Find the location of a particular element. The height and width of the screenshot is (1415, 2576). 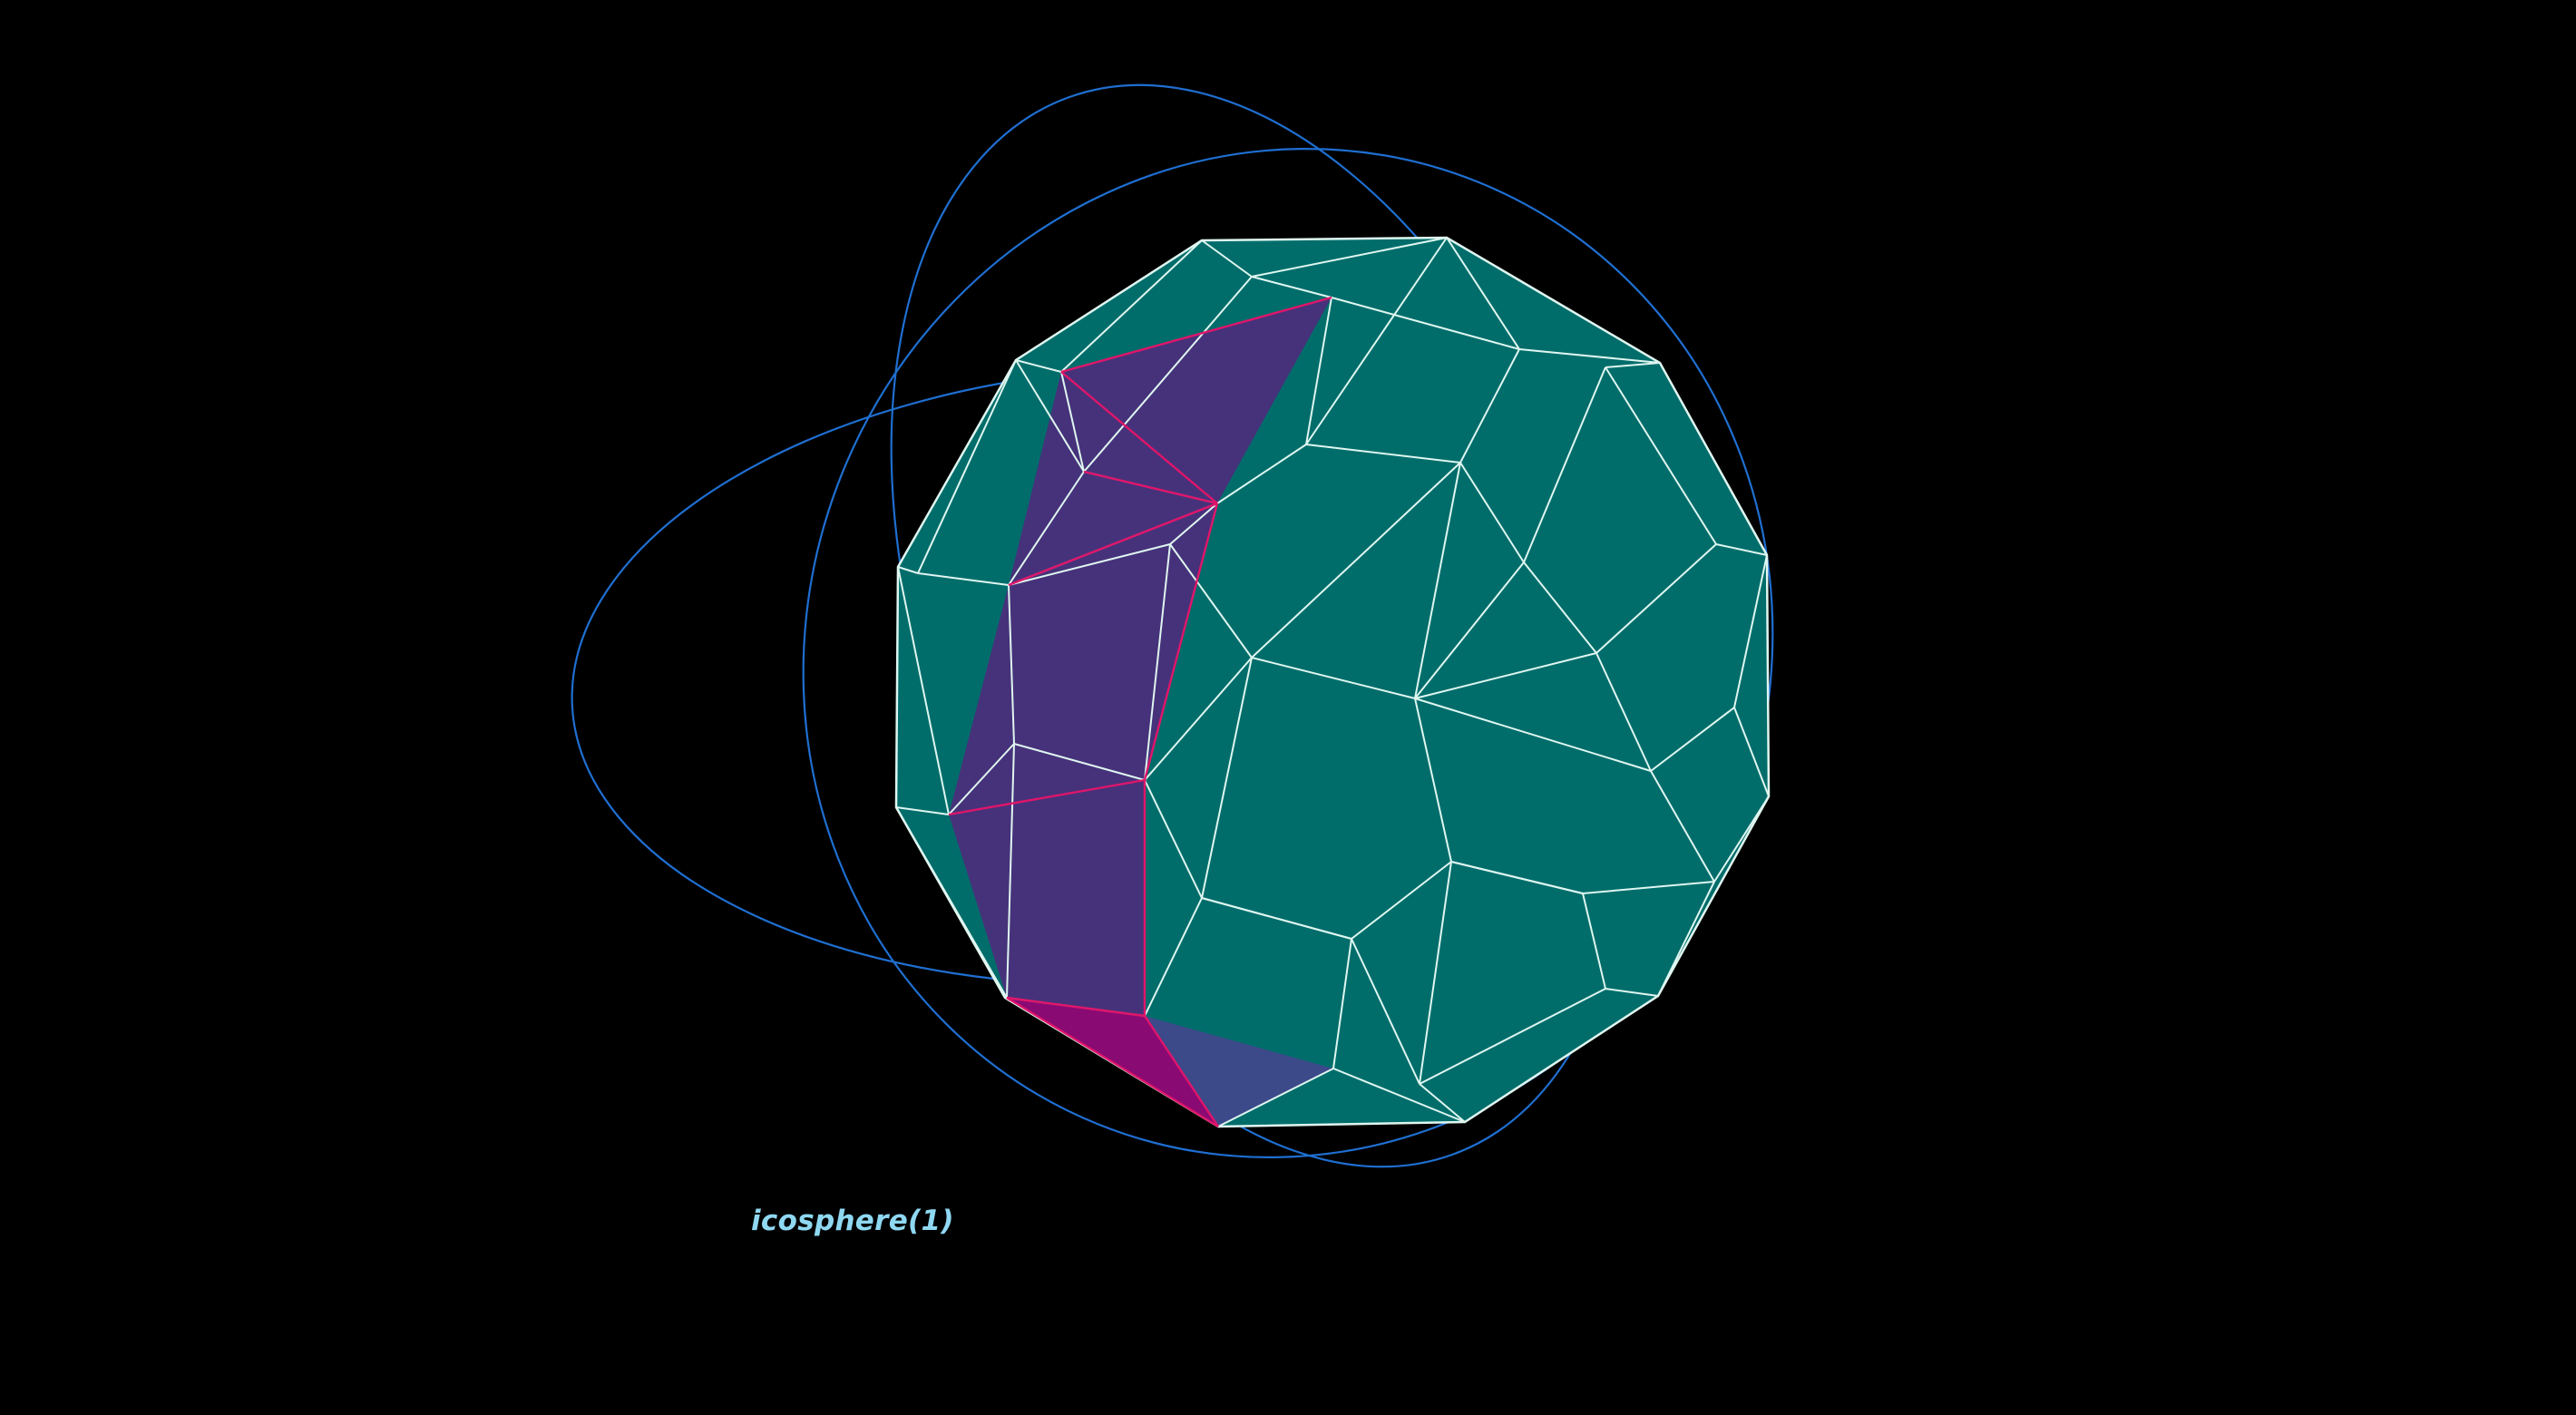

highlight-edges is located at coordinates (1140, 712).